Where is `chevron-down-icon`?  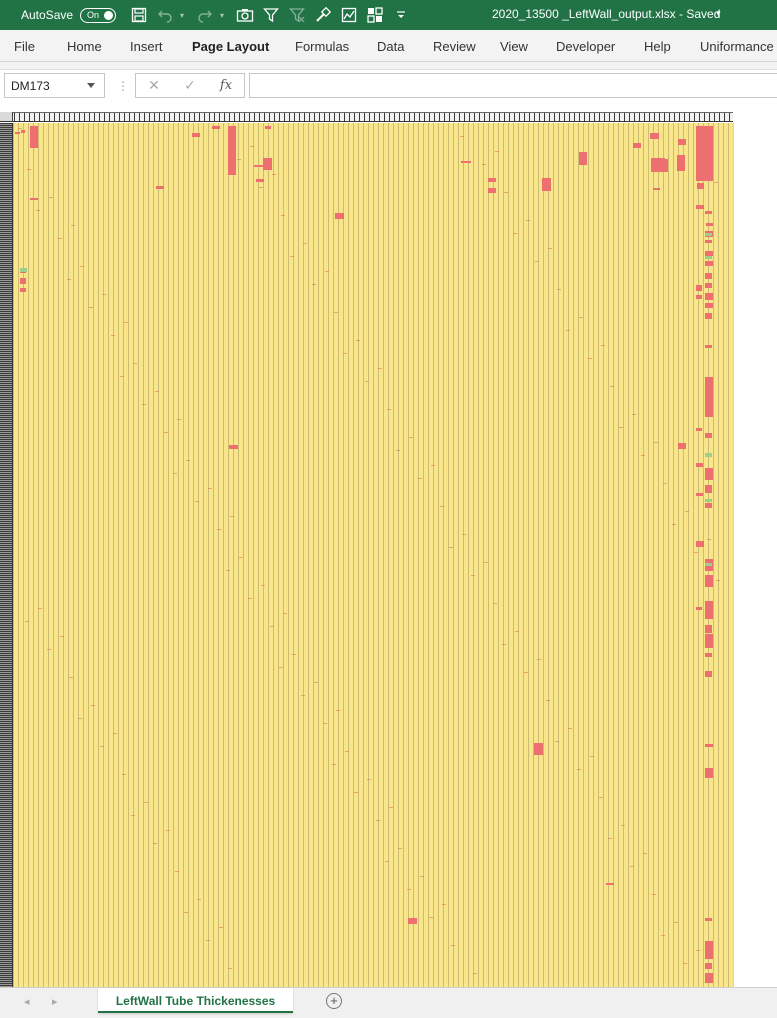
chevron-down-icon is located at coordinates (91, 85).